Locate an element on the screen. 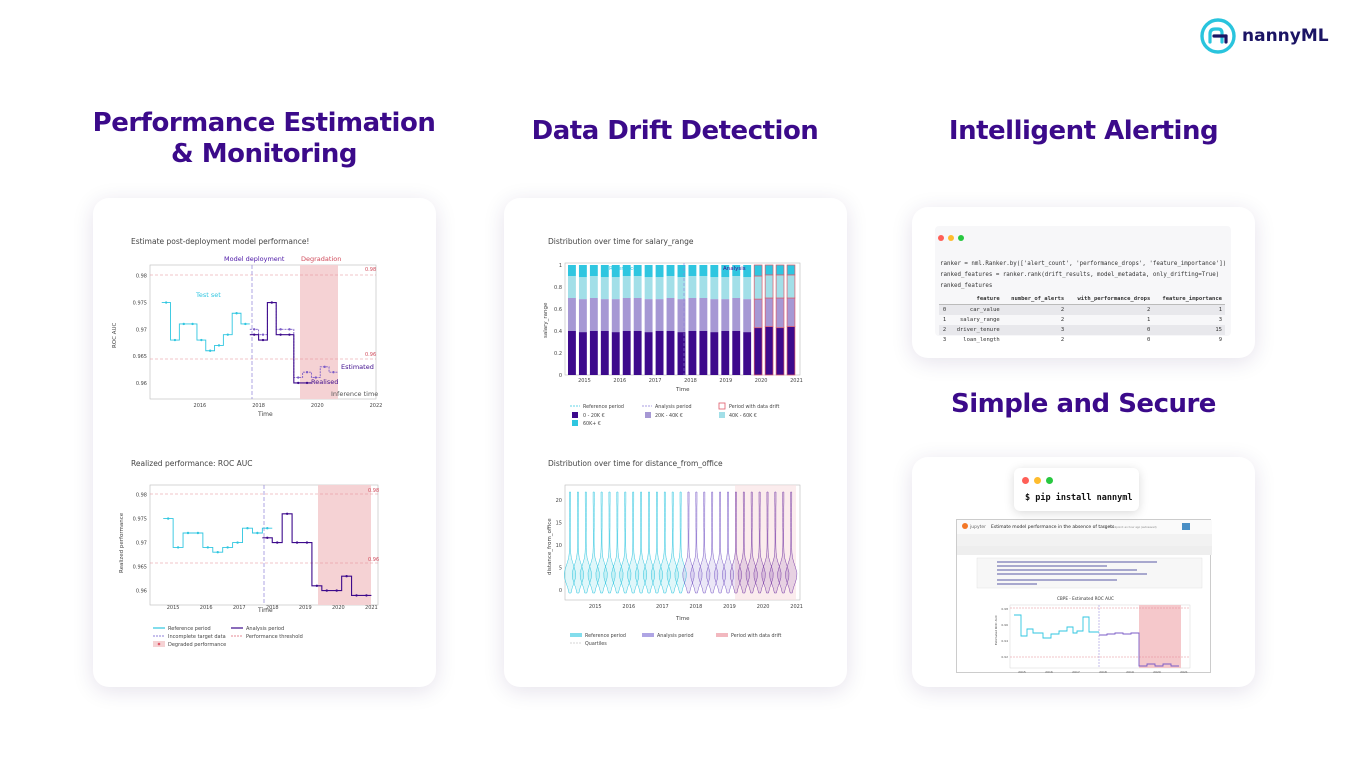 The height and width of the screenshot is (760, 1351). drift1-ytick: 0.2 is located at coordinates (558, 354).